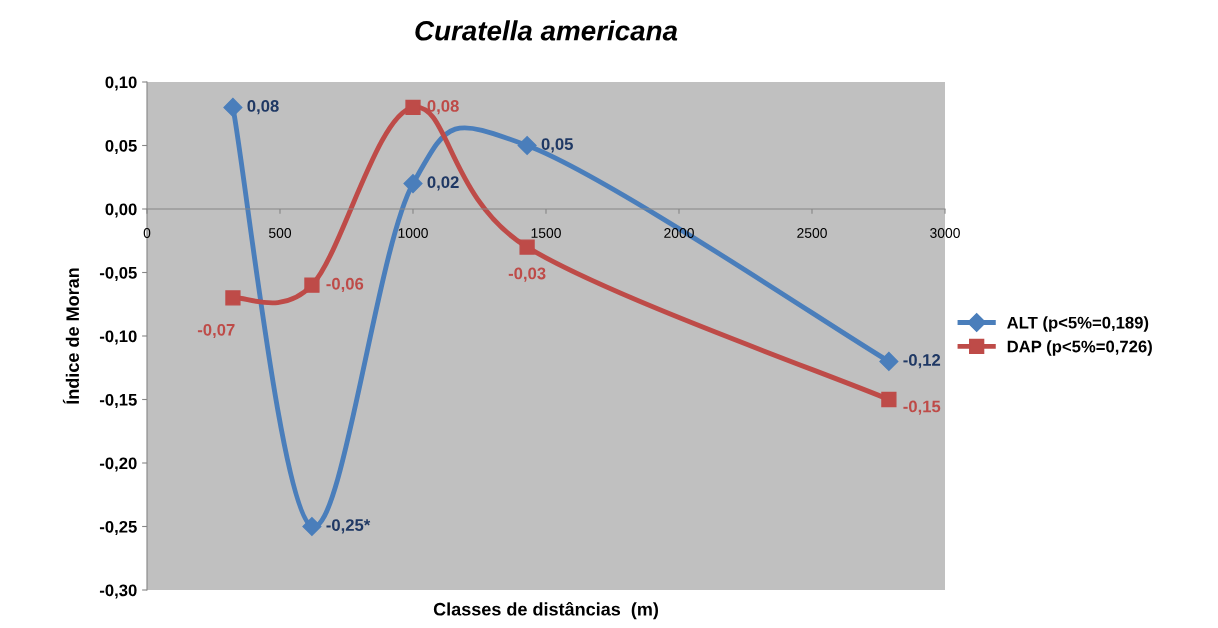 This screenshot has height=628, width=1218. Describe the element at coordinates (1078, 324) in the screenshot. I see `legend-label: ALT (p<5%=0,189)` at that location.